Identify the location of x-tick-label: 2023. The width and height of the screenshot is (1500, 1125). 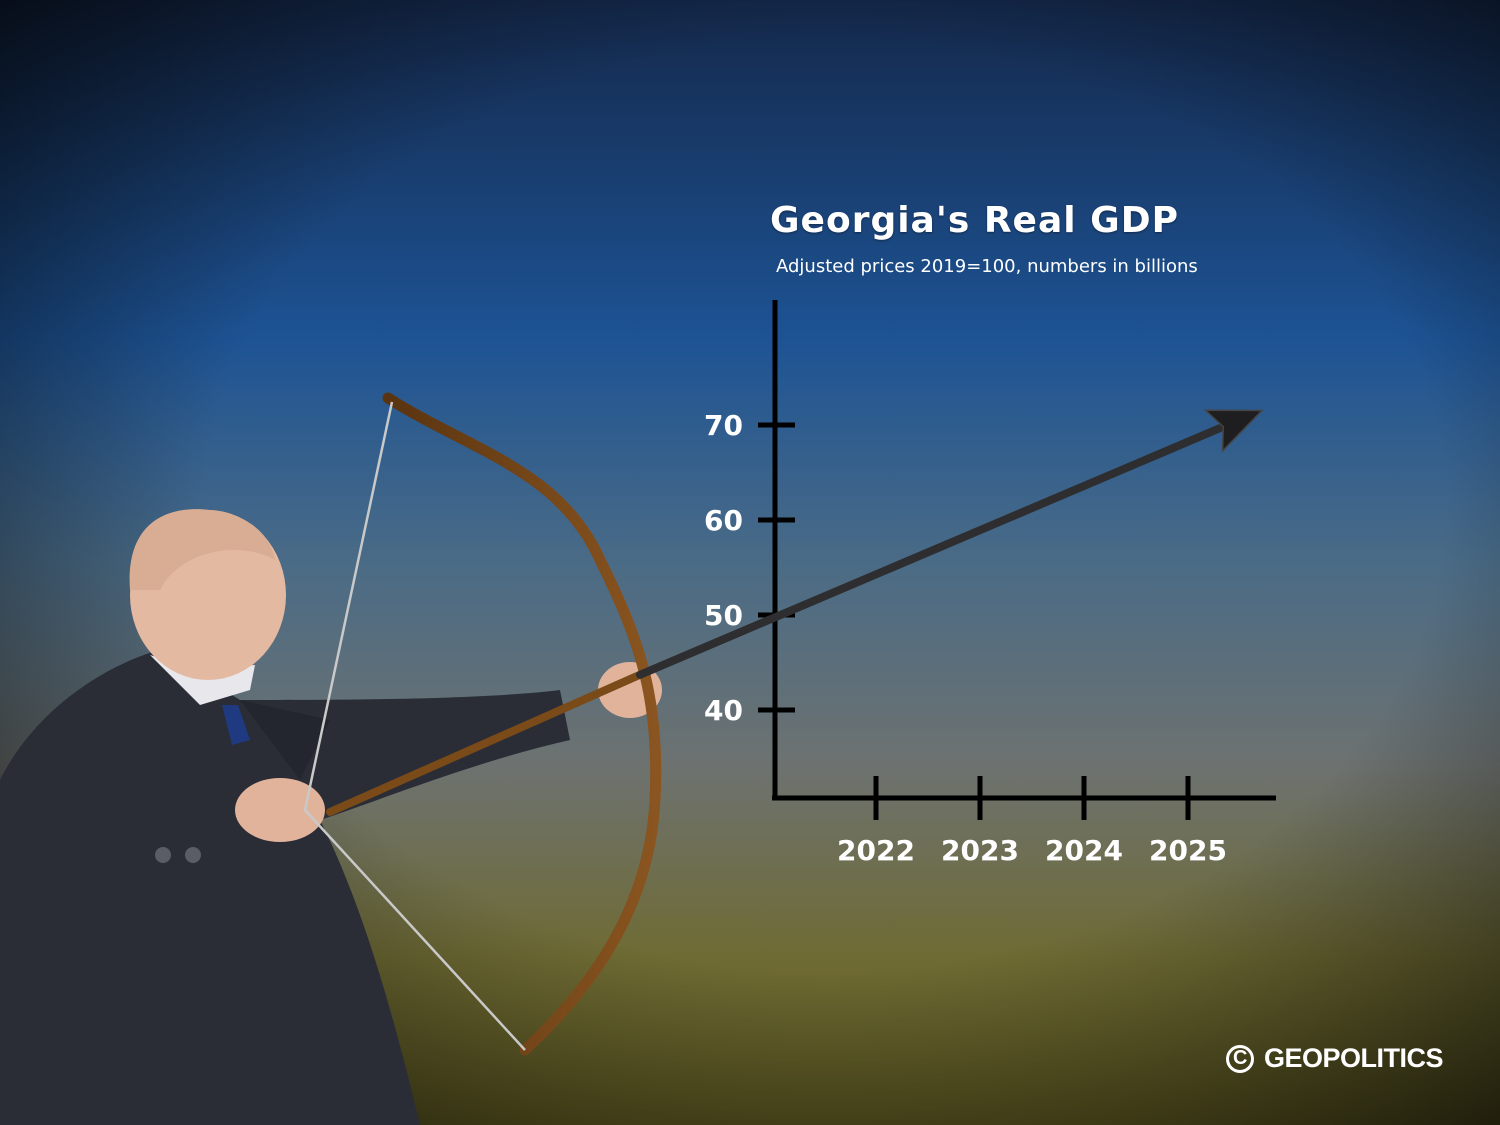
(980, 850).